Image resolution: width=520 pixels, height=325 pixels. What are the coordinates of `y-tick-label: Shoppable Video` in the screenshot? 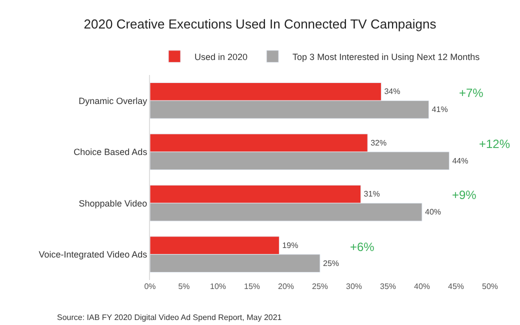 It's located at (113, 203).